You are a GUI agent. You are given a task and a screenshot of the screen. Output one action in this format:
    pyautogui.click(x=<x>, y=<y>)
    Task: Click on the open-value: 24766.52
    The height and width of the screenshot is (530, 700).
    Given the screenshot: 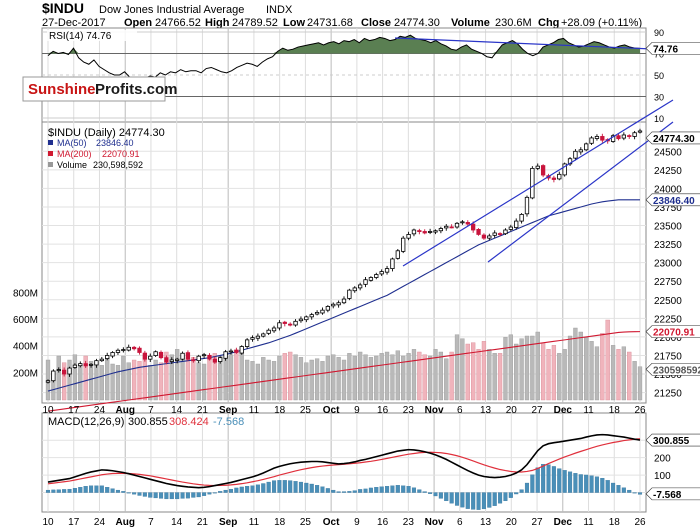 What is the action you would take?
    pyautogui.click(x=178, y=23)
    